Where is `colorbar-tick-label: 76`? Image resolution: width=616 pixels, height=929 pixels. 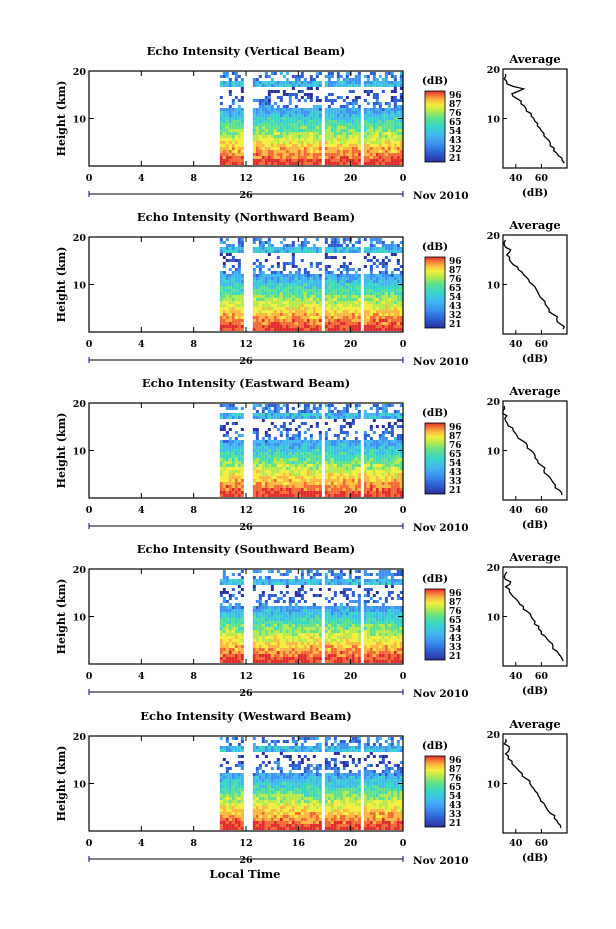
colorbar-tick-label: 76 is located at coordinates (455, 280).